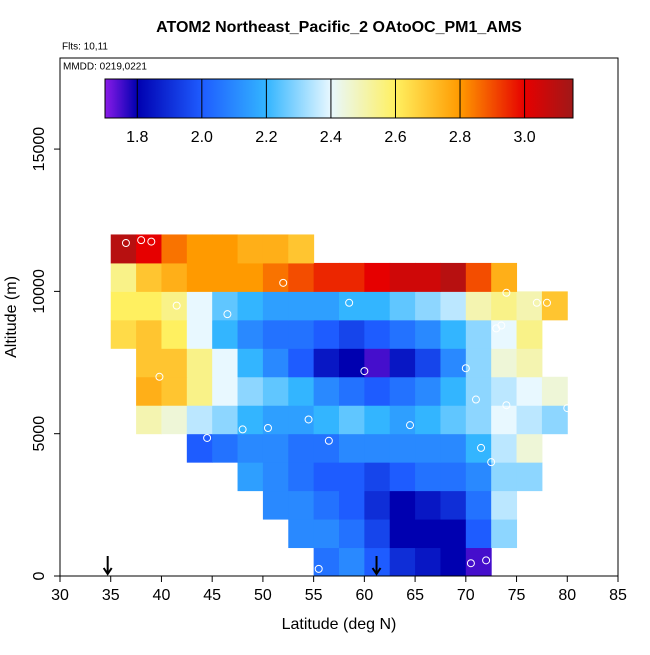  I want to click on x-tick-label: 65, so click(415, 595).